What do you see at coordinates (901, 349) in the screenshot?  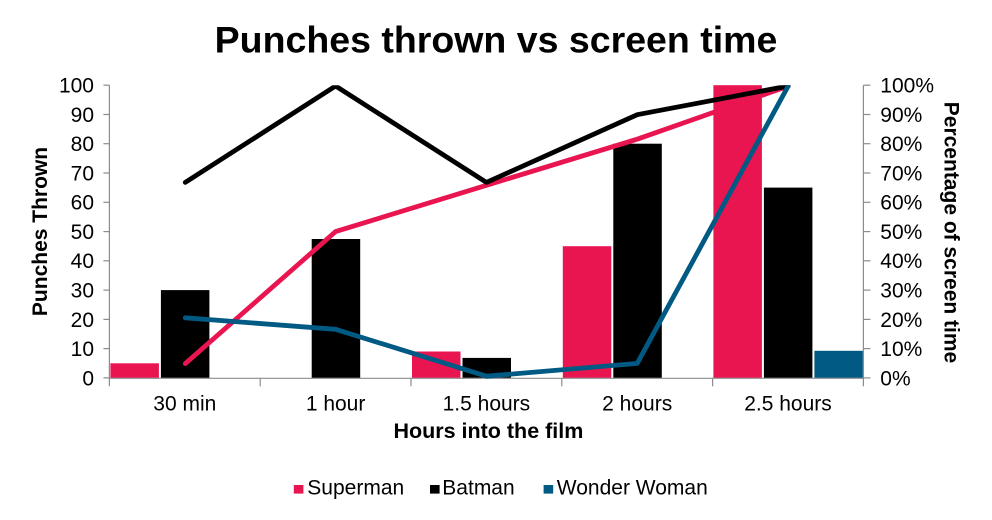 I see `svg-text: 10%` at bounding box center [901, 349].